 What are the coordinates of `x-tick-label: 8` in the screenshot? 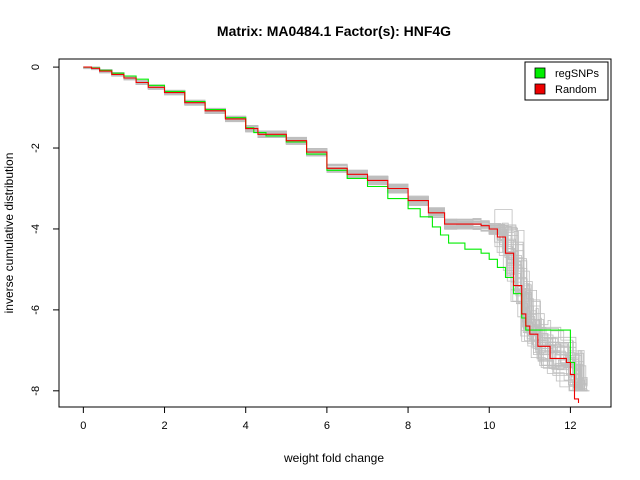 It's located at (408, 426).